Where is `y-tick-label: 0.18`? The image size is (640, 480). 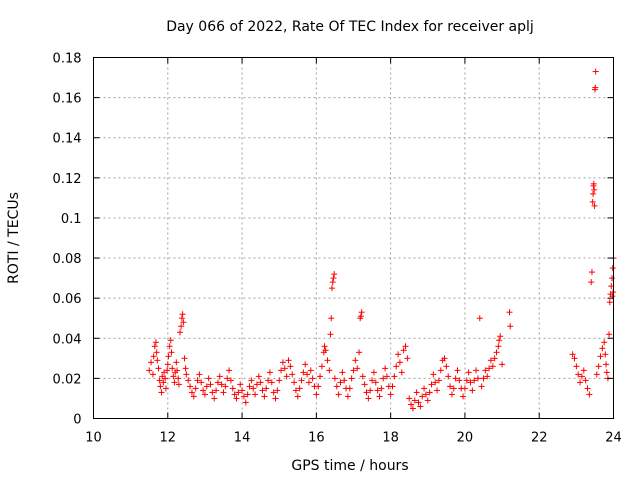 y-tick-label: 0.18 is located at coordinates (67, 59).